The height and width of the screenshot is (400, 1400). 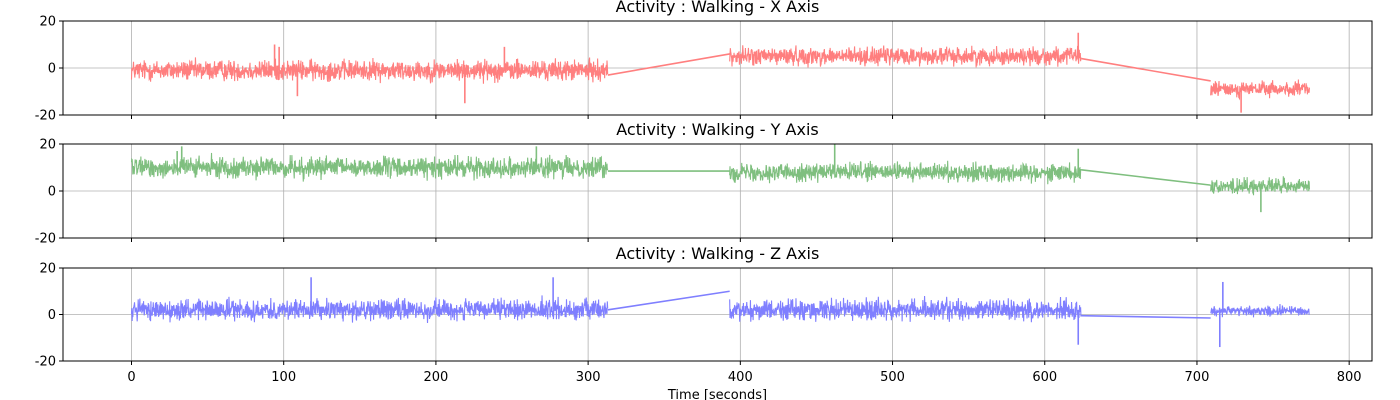 I want to click on x-tick-label: 800, so click(x=1349, y=377).